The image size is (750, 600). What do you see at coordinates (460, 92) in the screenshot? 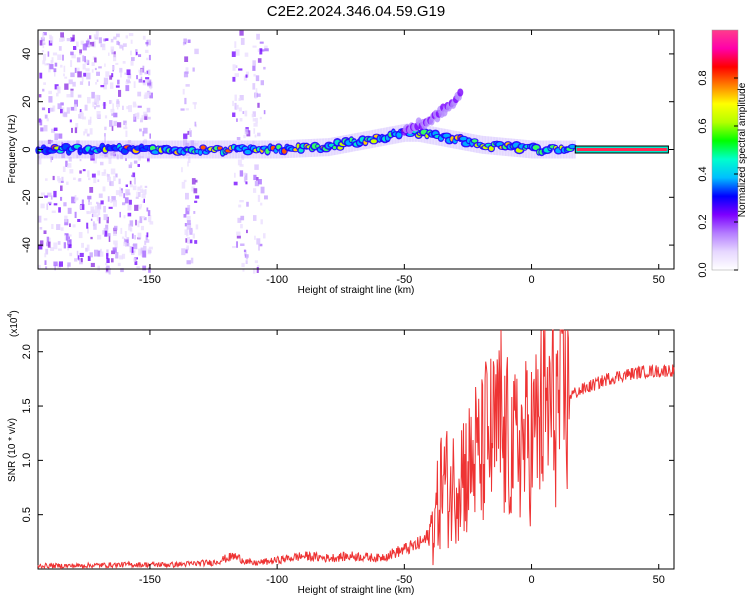
I see `branch-blob` at bounding box center [460, 92].